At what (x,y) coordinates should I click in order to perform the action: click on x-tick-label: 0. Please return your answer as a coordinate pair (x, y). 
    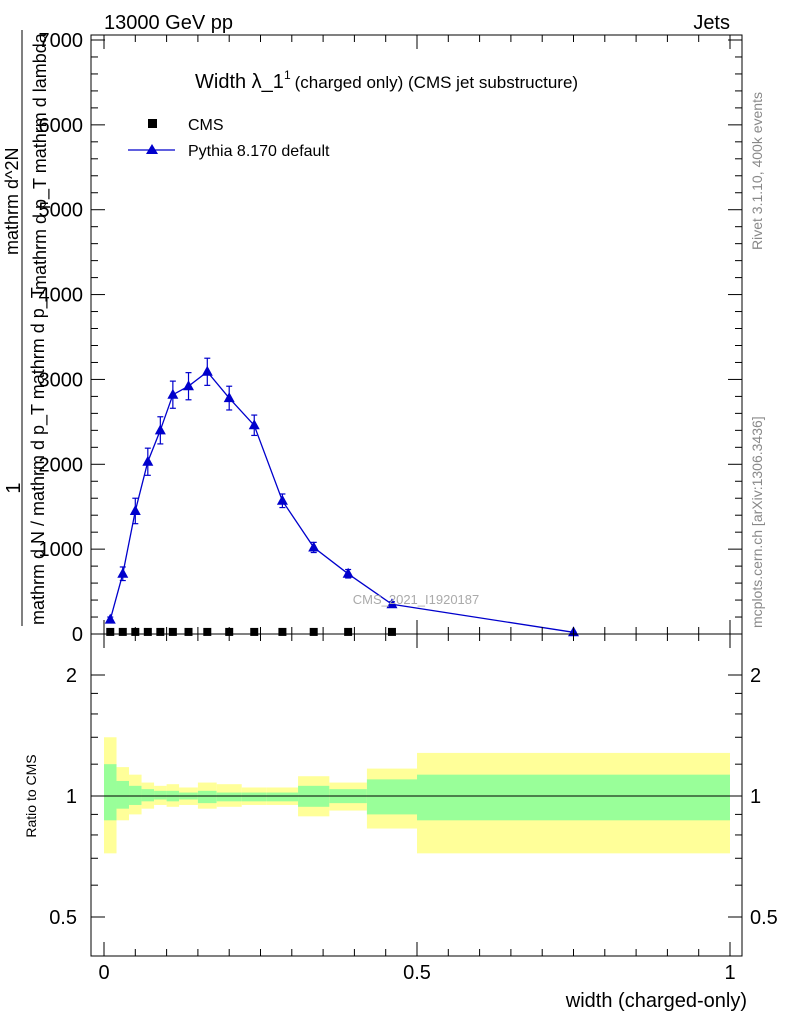
    Looking at the image, I should click on (103, 973).